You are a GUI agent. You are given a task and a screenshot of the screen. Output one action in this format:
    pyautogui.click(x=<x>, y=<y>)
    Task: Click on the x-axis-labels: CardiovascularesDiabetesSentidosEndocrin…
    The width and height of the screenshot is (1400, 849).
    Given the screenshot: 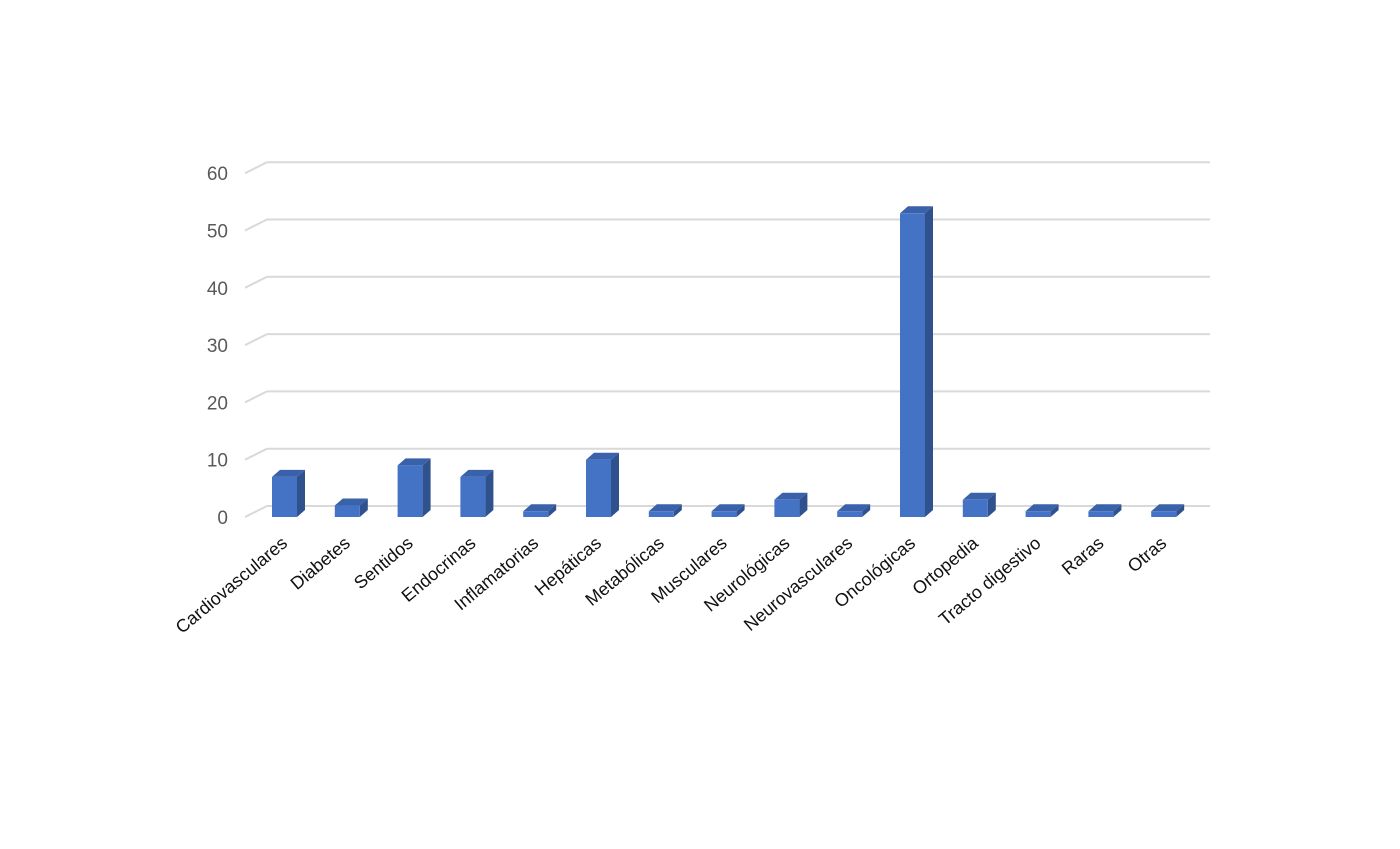 What is the action you would take?
    pyautogui.click(x=671, y=584)
    